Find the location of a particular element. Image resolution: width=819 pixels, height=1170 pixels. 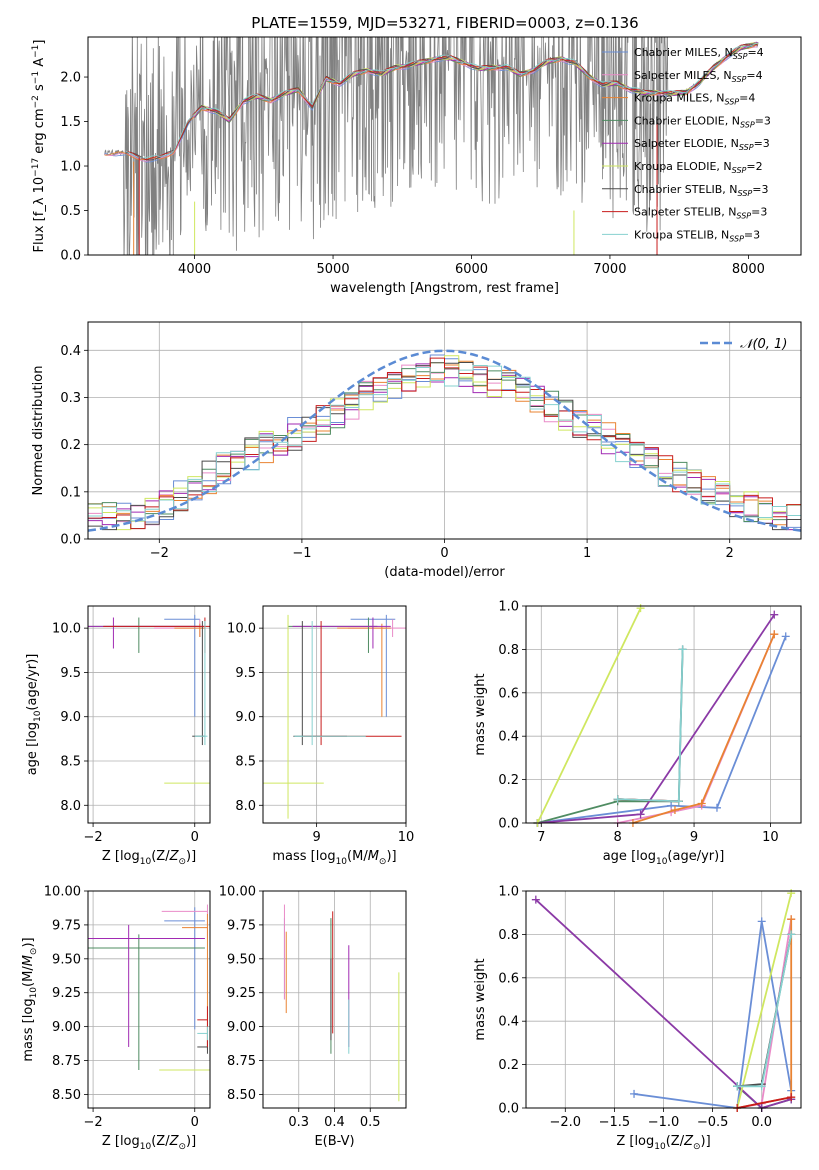

legend-name: Chabrier STELIB, N is located at coordinates (686, 189).